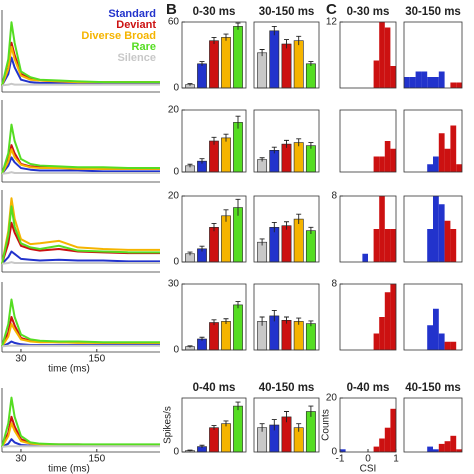 Image resolution: width=474 pixels, height=474 pixels. I want to click on panel-title: 40-150 ms, so click(287, 388).